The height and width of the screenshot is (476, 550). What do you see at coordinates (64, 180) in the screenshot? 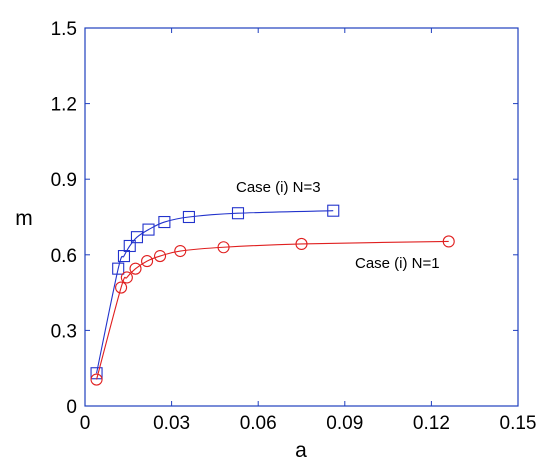
I see `y-tick-label: 0.9` at bounding box center [64, 180].